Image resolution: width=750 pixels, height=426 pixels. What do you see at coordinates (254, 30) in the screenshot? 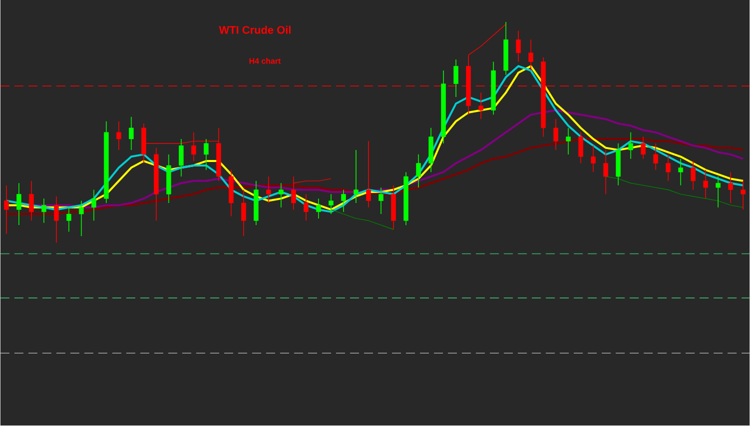
I see `chart-title: WTI Crude Oil` at bounding box center [254, 30].